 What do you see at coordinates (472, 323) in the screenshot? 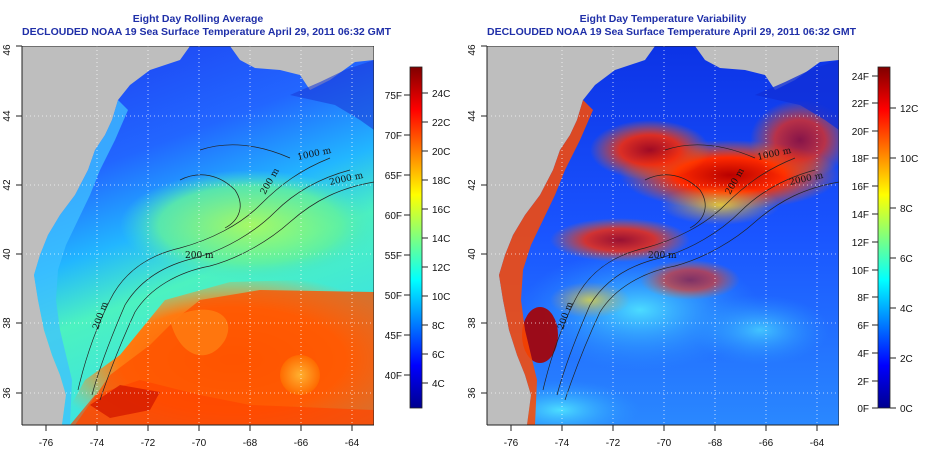
I see `right-y-tick-label: 38` at bounding box center [472, 323].